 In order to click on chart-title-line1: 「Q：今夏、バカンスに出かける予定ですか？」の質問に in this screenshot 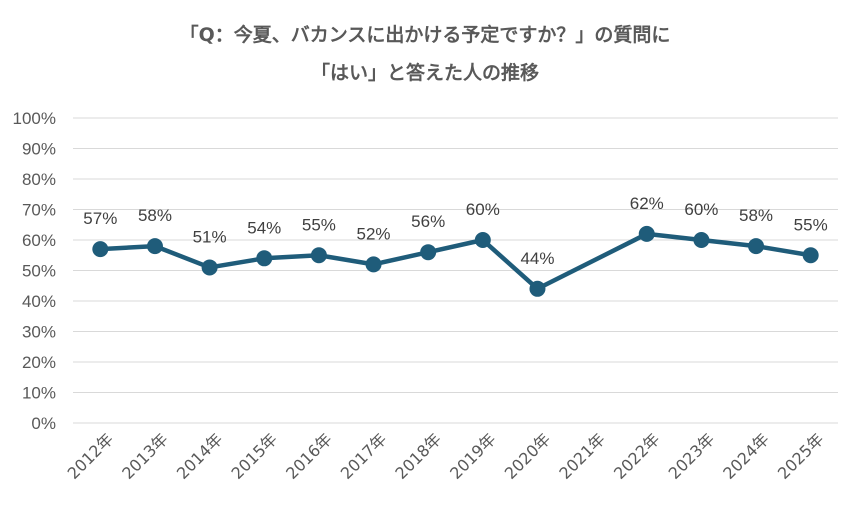, I will do `click(425, 35)`.